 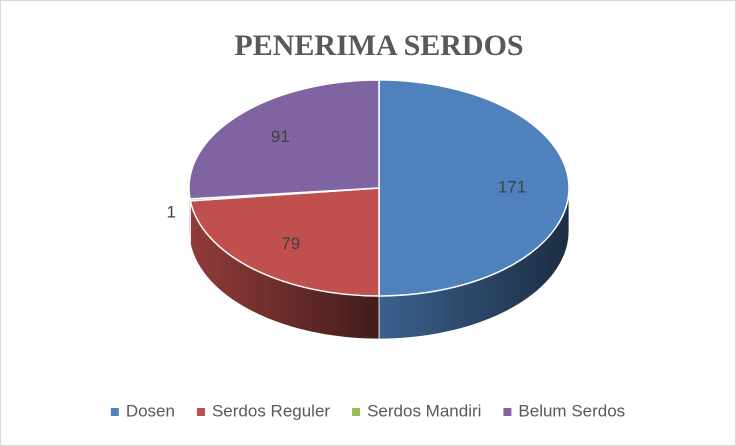 I want to click on legend-label: Serdos Reguler, so click(x=271, y=410).